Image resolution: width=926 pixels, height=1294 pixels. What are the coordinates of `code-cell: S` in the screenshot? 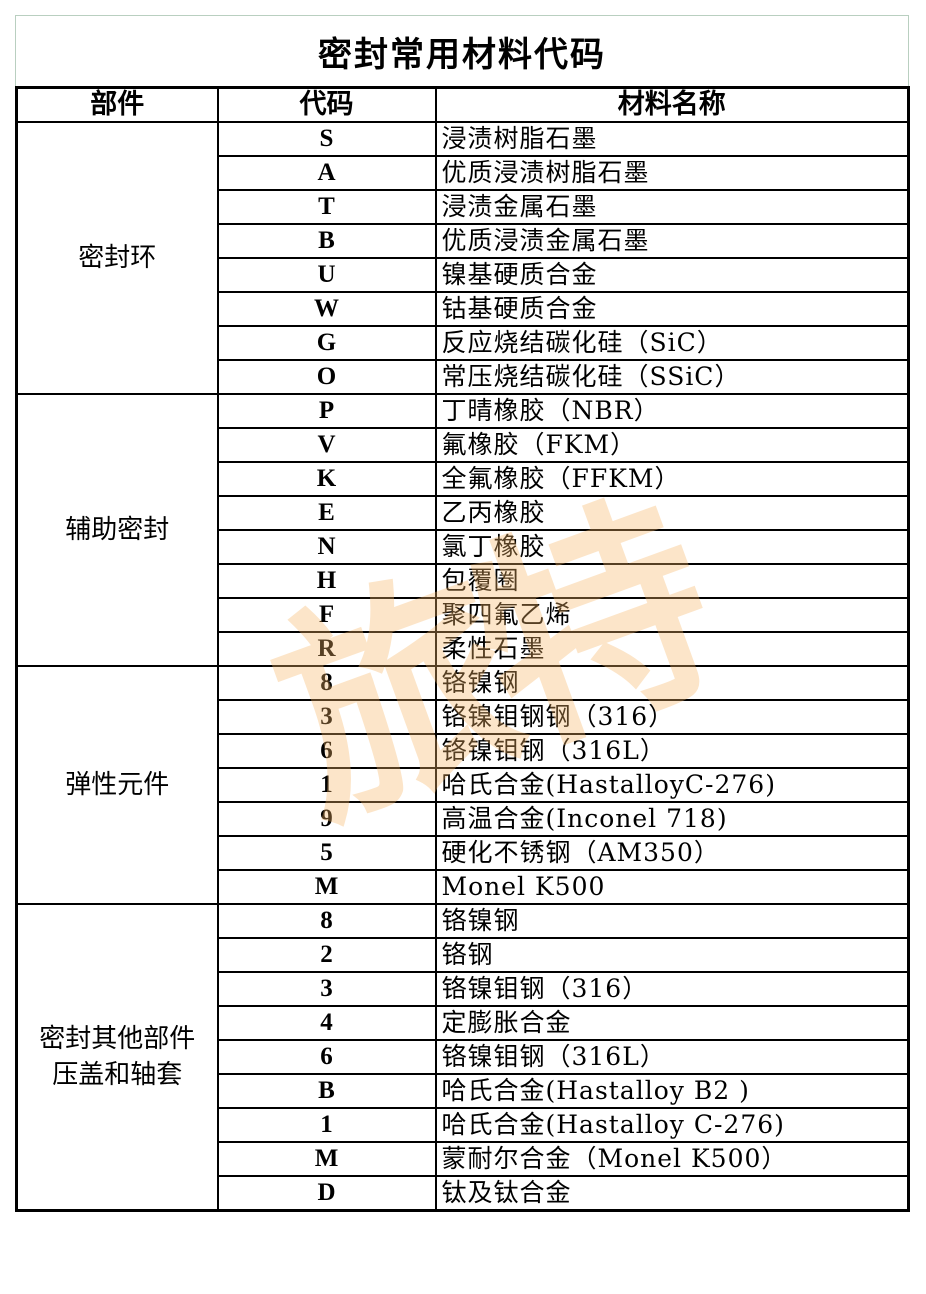 It's located at (326, 139).